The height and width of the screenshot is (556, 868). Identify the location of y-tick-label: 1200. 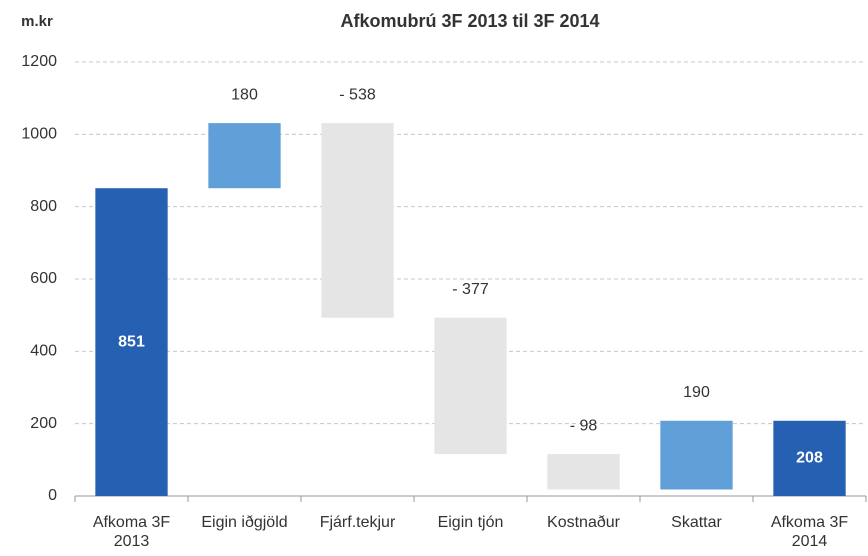
(39, 61).